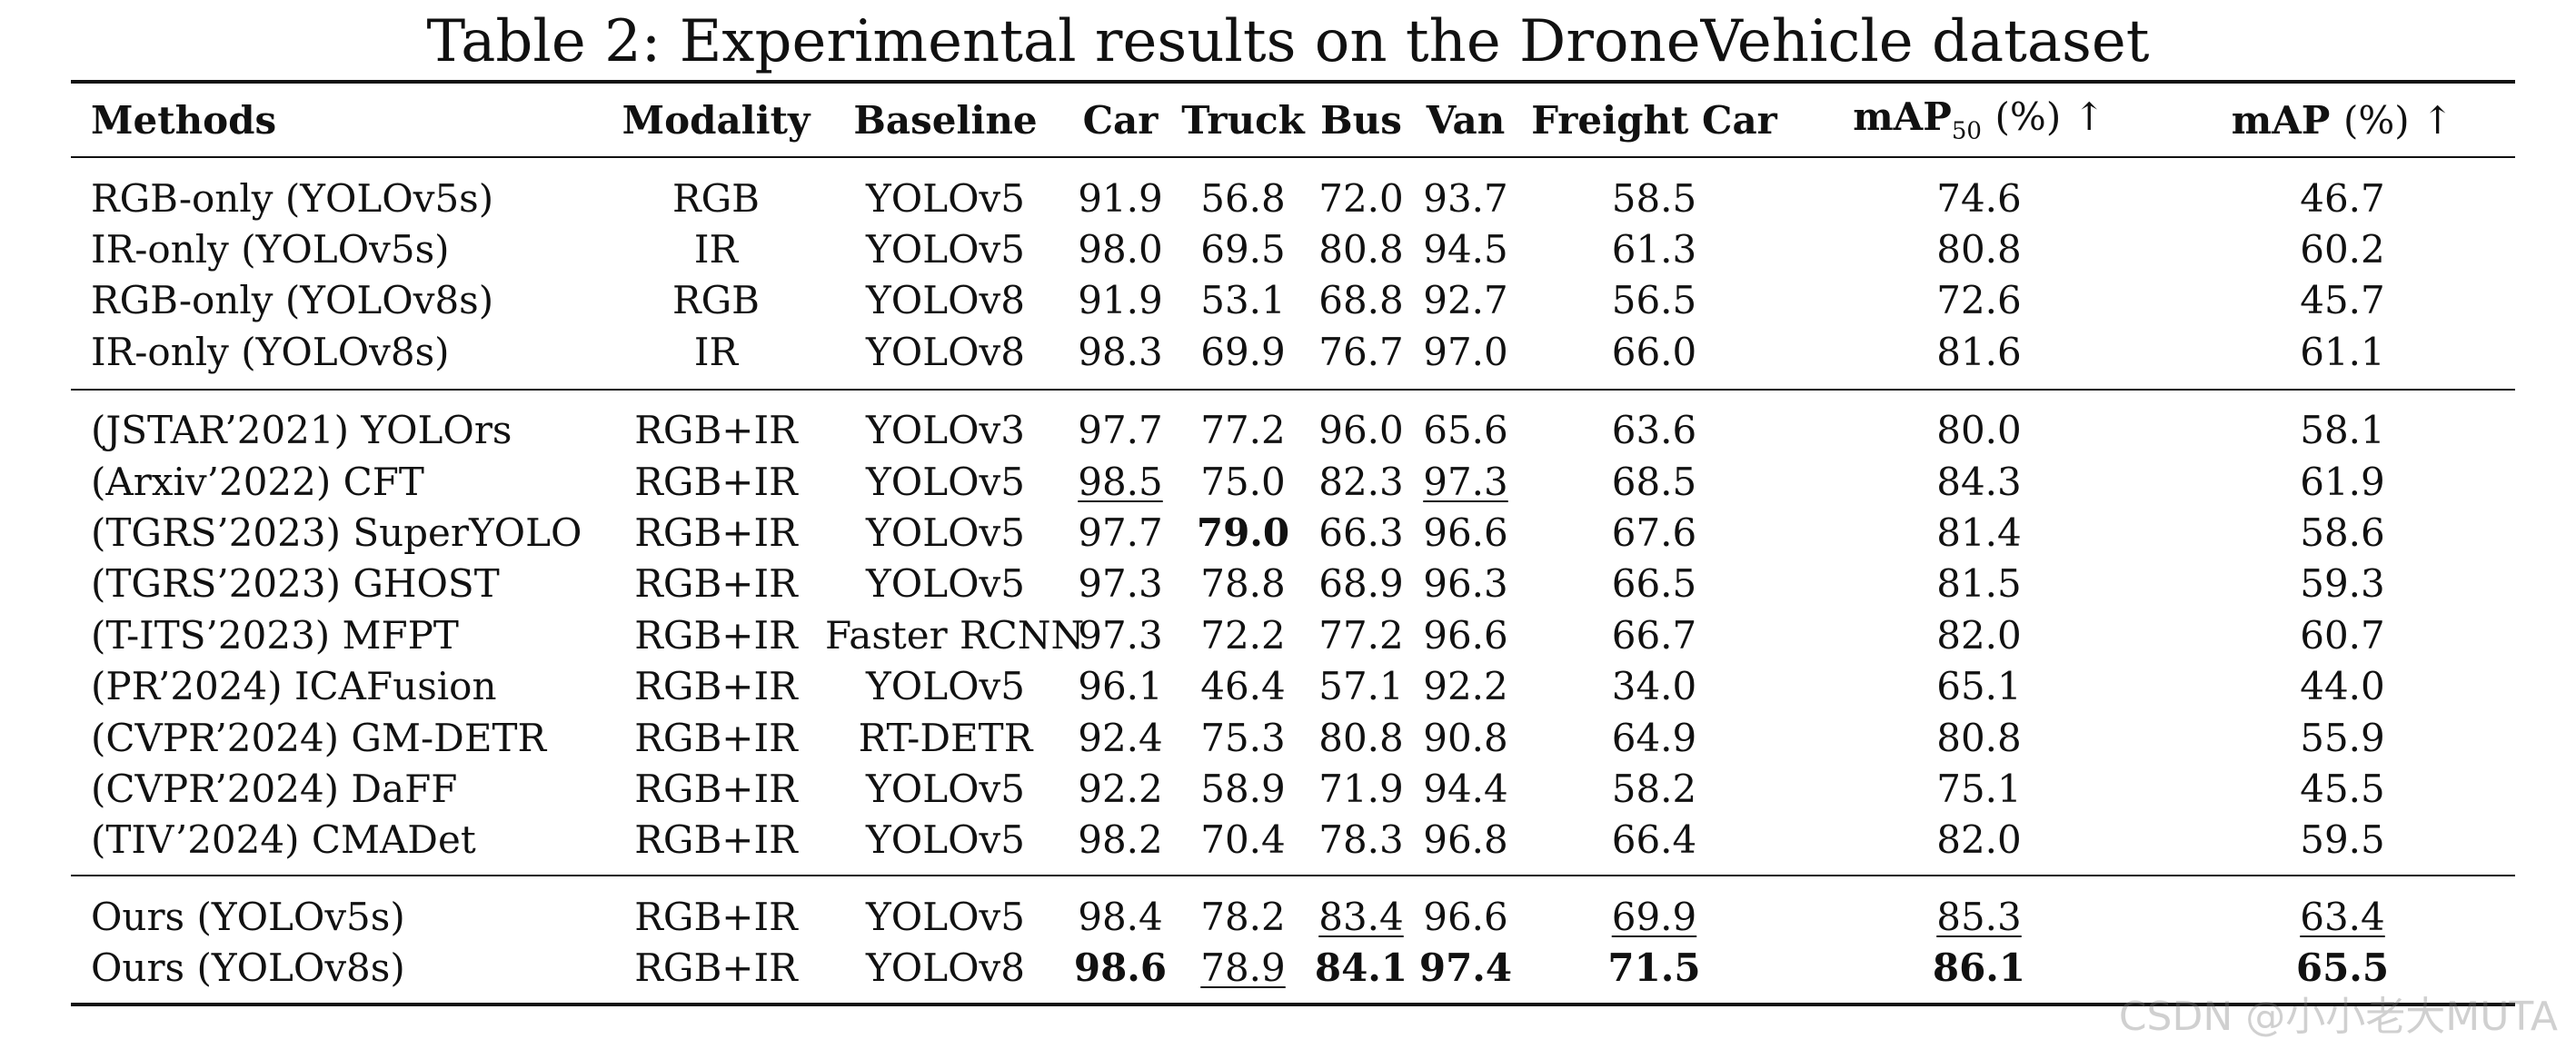 Image resolution: width=2576 pixels, height=1049 pixels. What do you see at coordinates (1979, 422) in the screenshot?
I see `cell-map50: 80.0` at bounding box center [1979, 422].